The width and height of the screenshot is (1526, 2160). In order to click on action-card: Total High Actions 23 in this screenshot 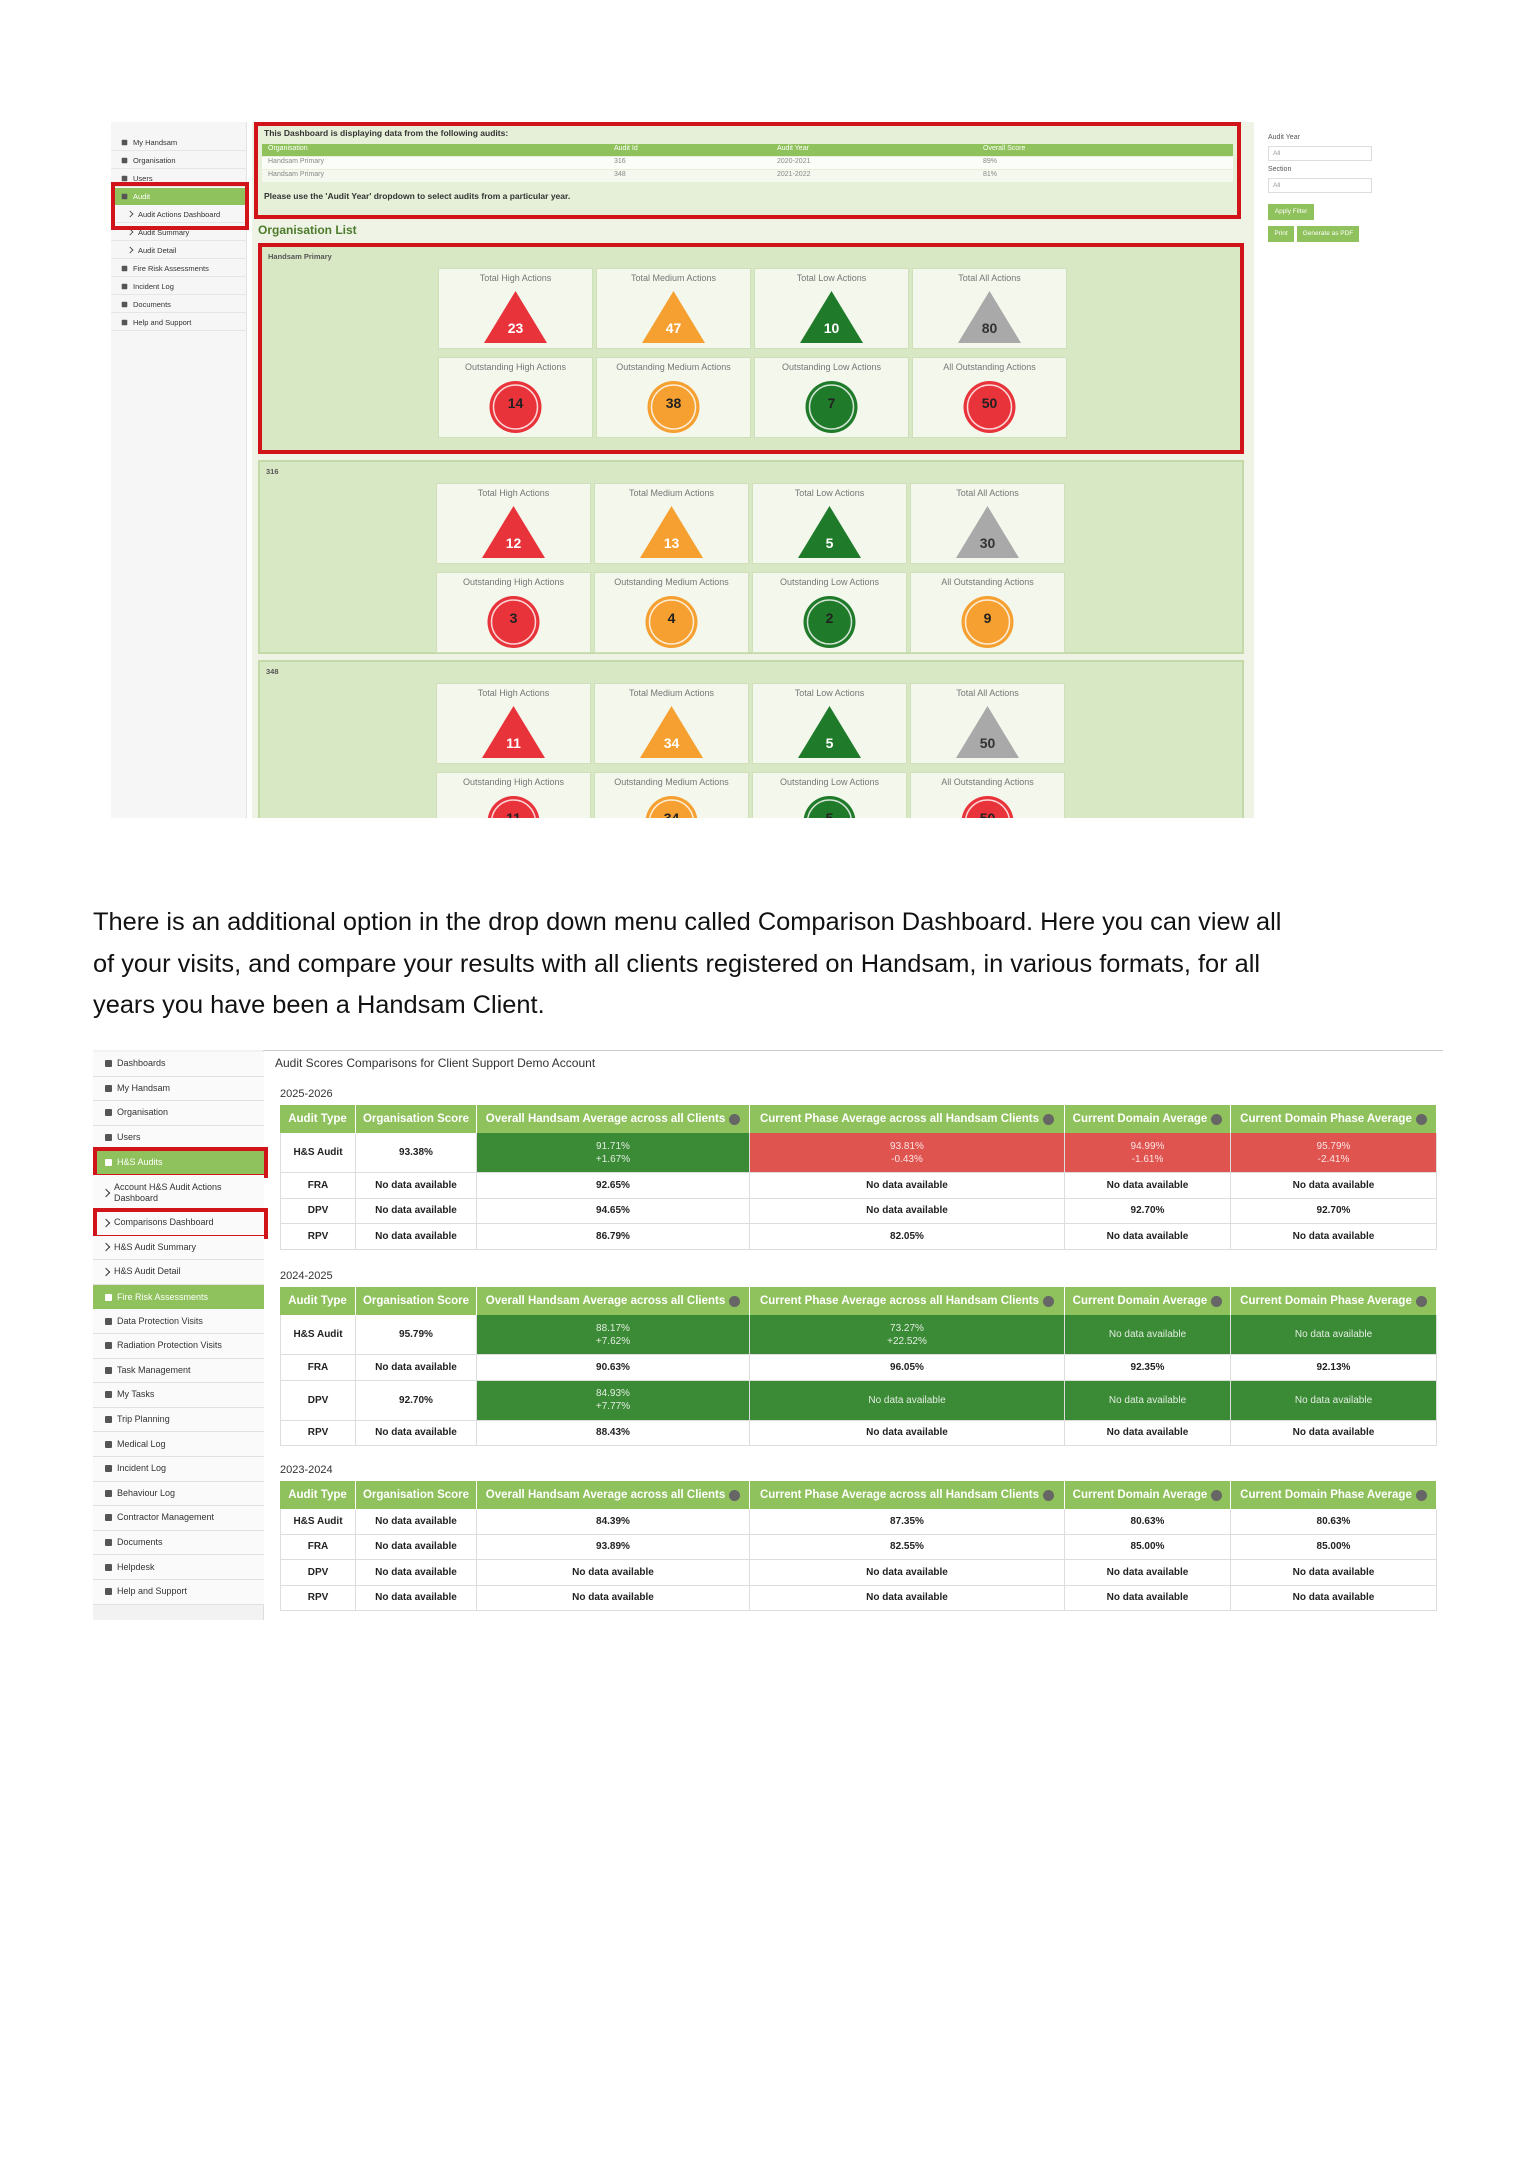, I will do `click(515, 308)`.